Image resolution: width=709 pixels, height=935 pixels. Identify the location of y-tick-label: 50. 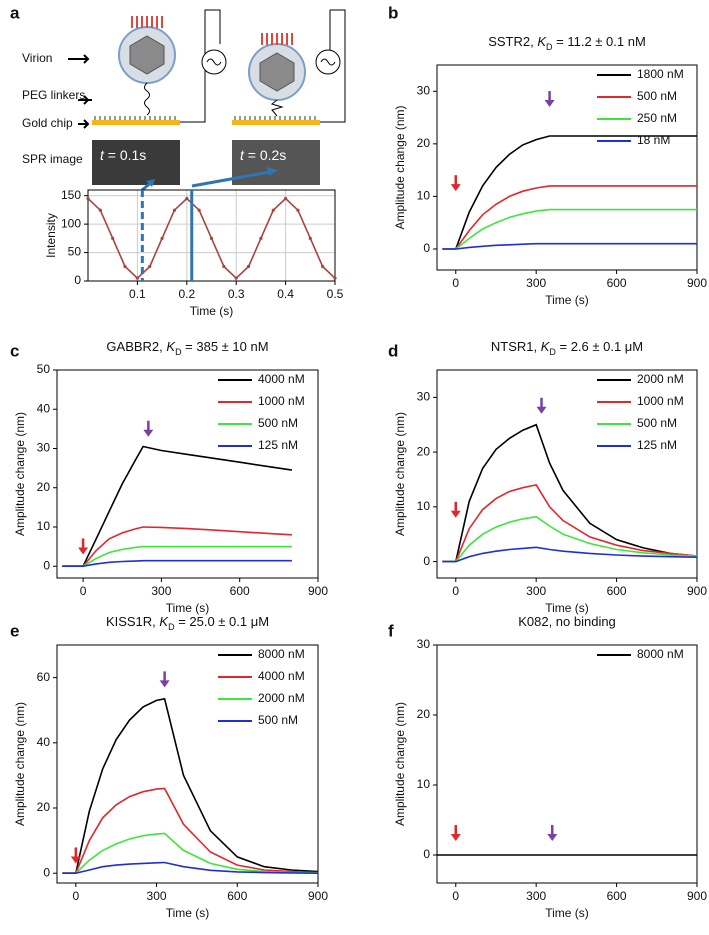
(75, 252).